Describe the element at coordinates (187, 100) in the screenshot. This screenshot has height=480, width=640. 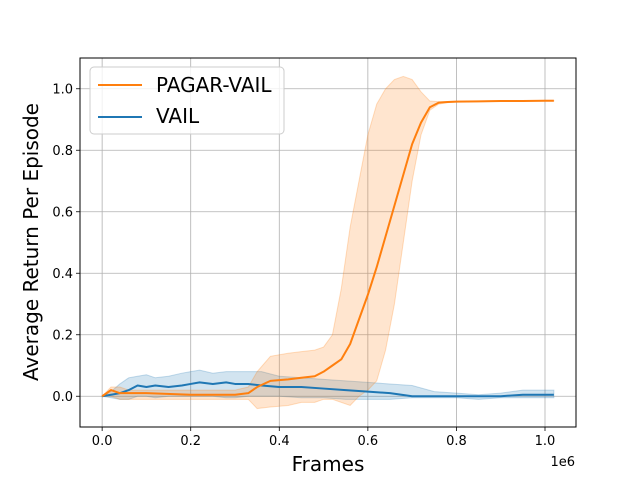
I see `legend: PAGAR-VAIL VAIL` at that location.